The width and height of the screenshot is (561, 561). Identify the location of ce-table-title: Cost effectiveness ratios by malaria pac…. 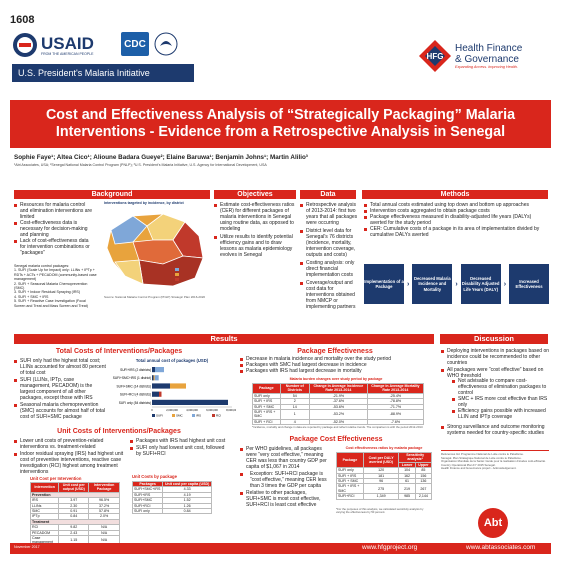
(384, 448).